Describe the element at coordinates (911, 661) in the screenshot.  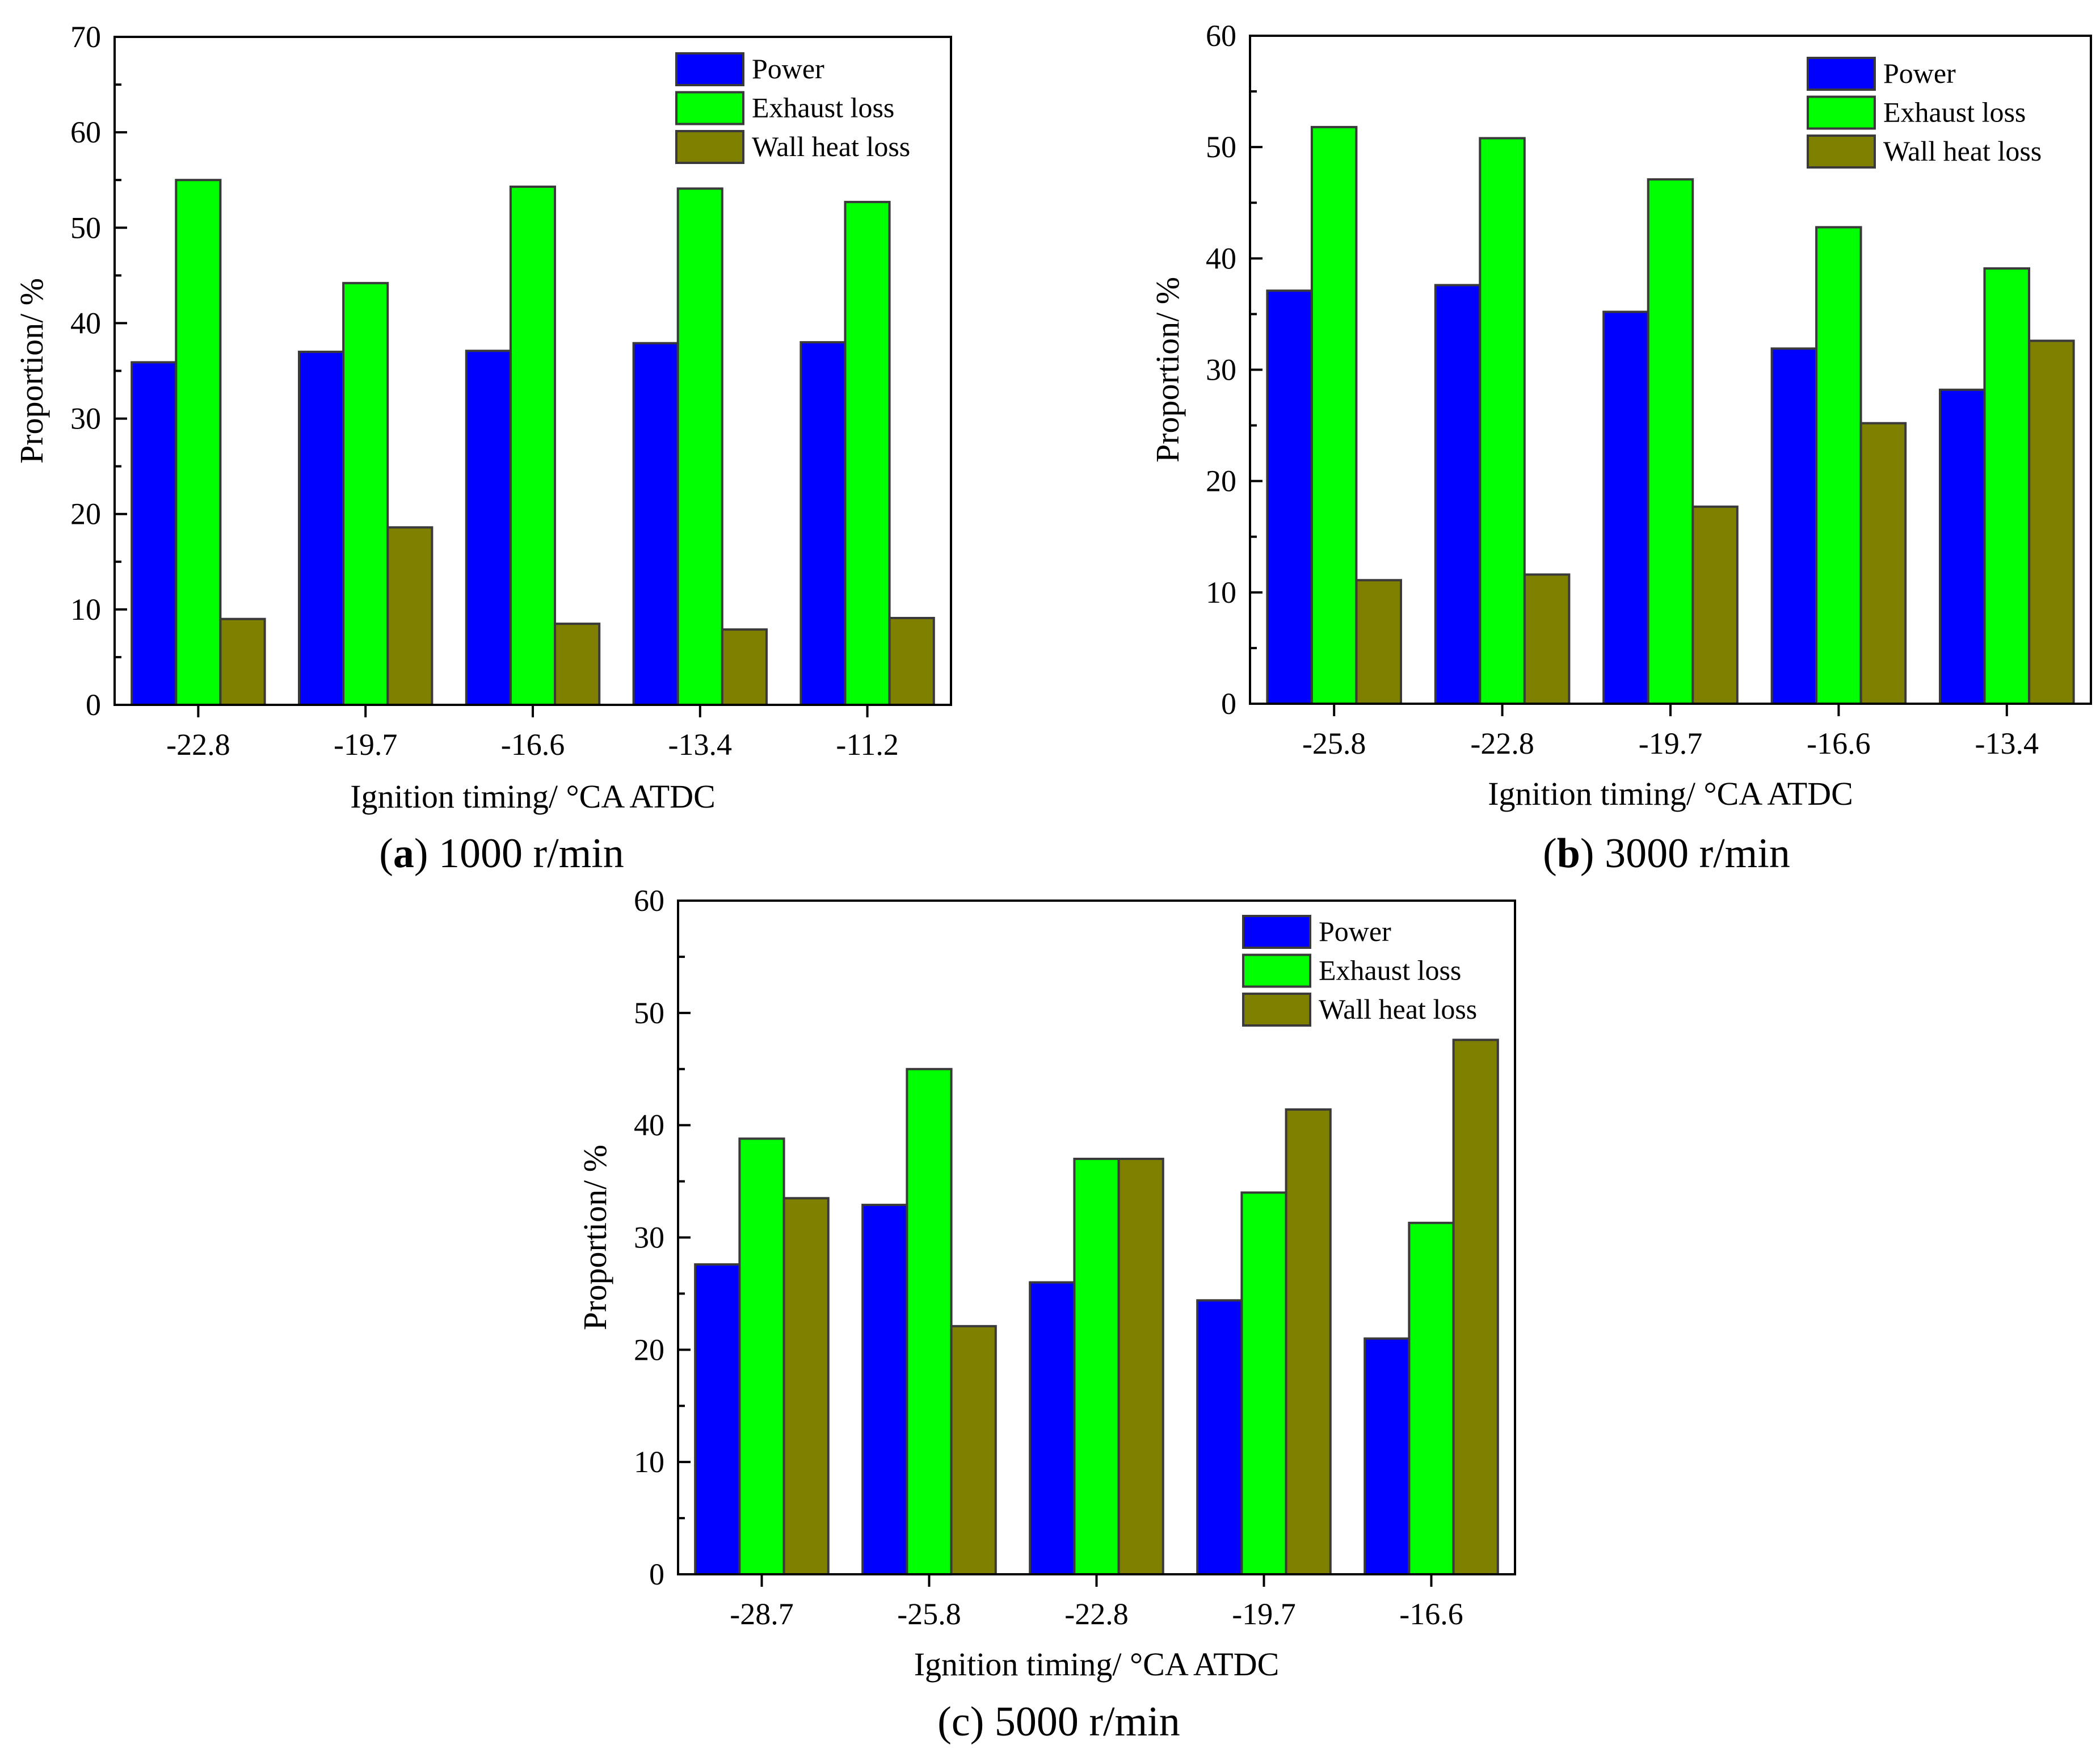
I see `bar-wall-heat-loss--11.2` at that location.